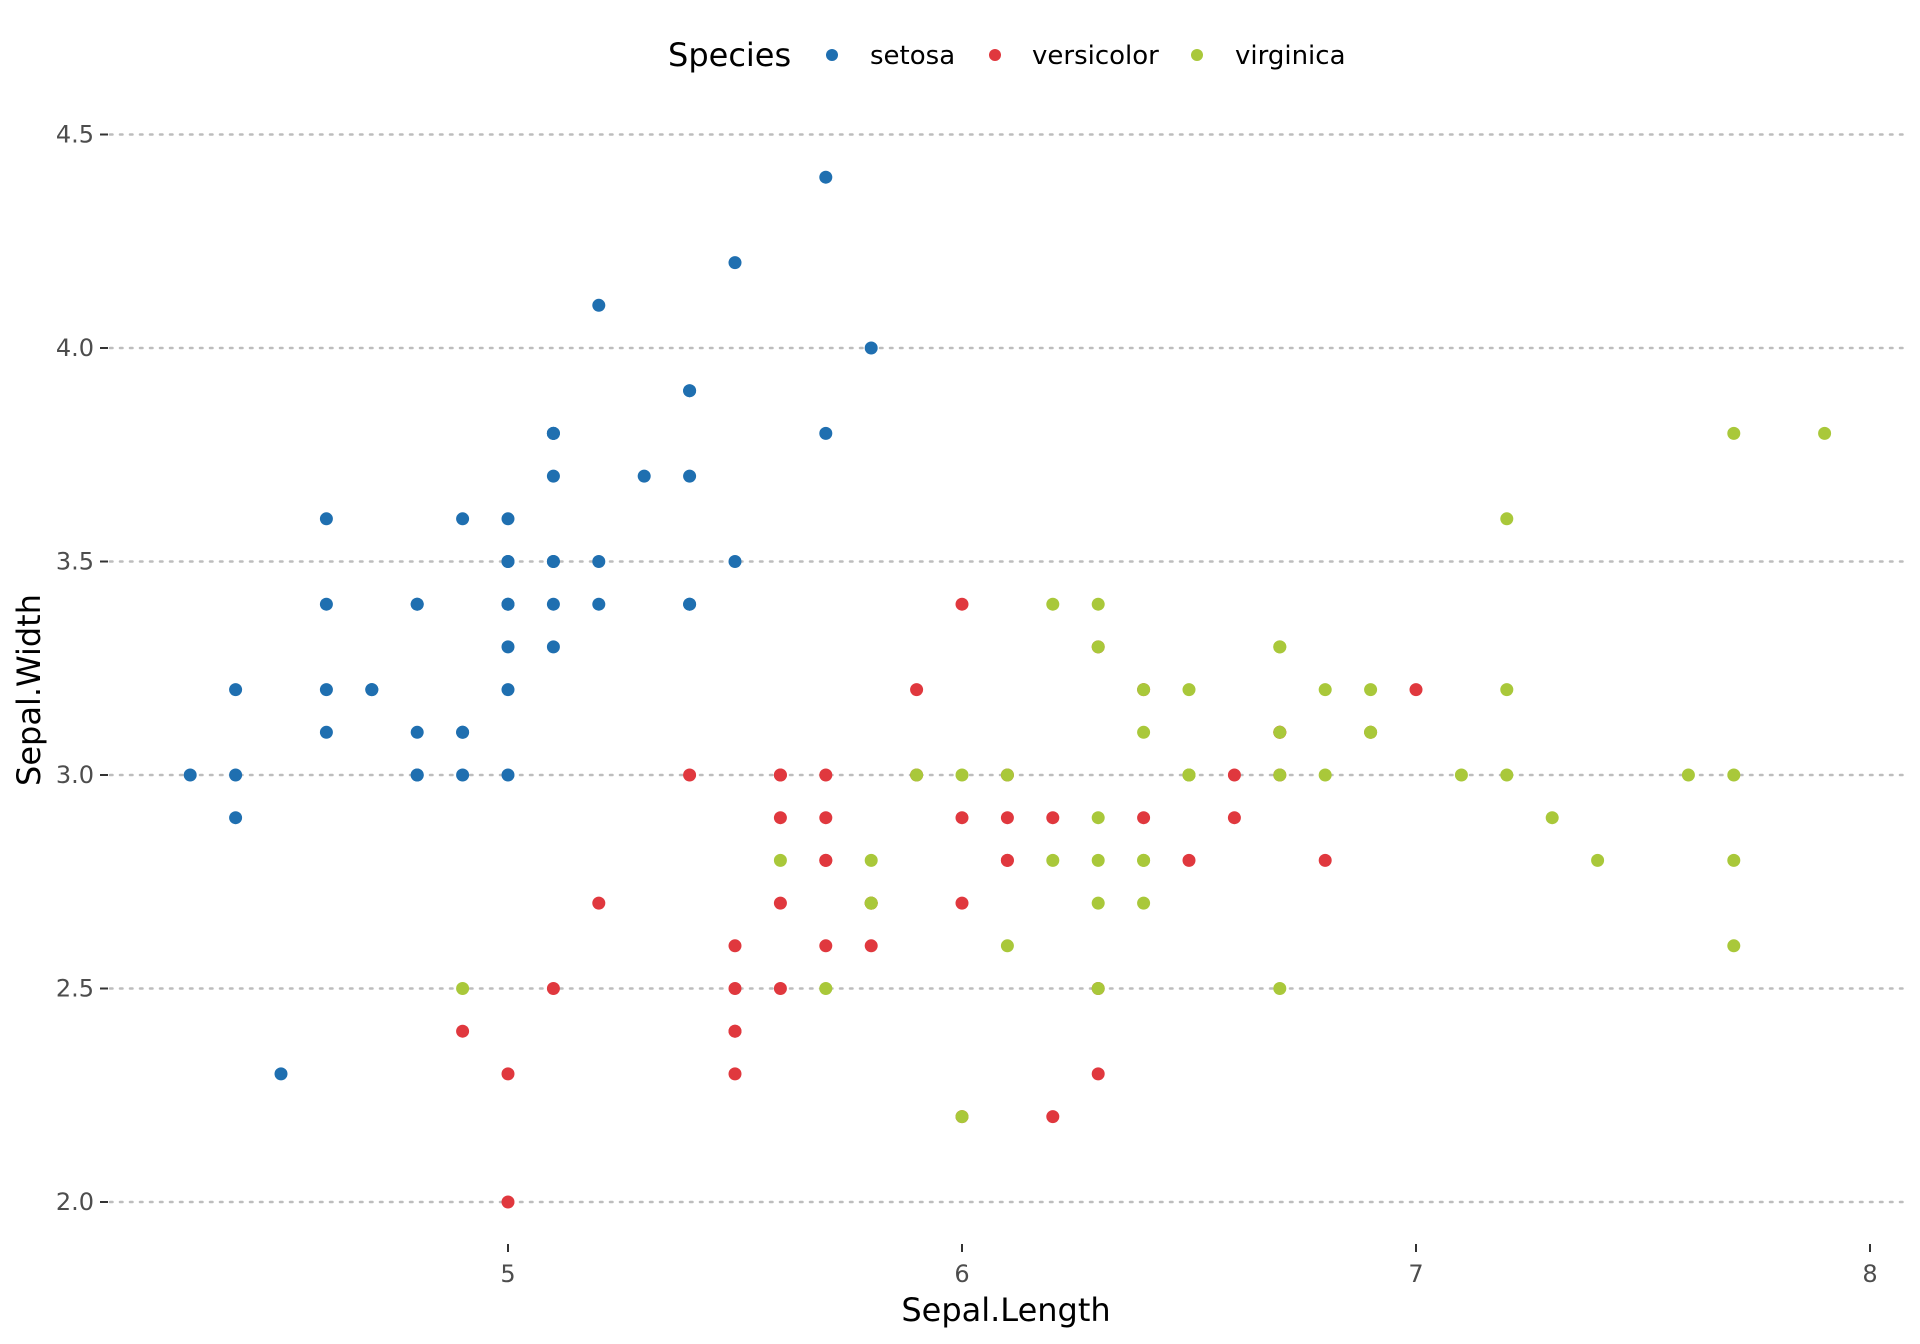  What do you see at coordinates (75, 562) in the screenshot?
I see `y-tick-label: 3.5` at bounding box center [75, 562].